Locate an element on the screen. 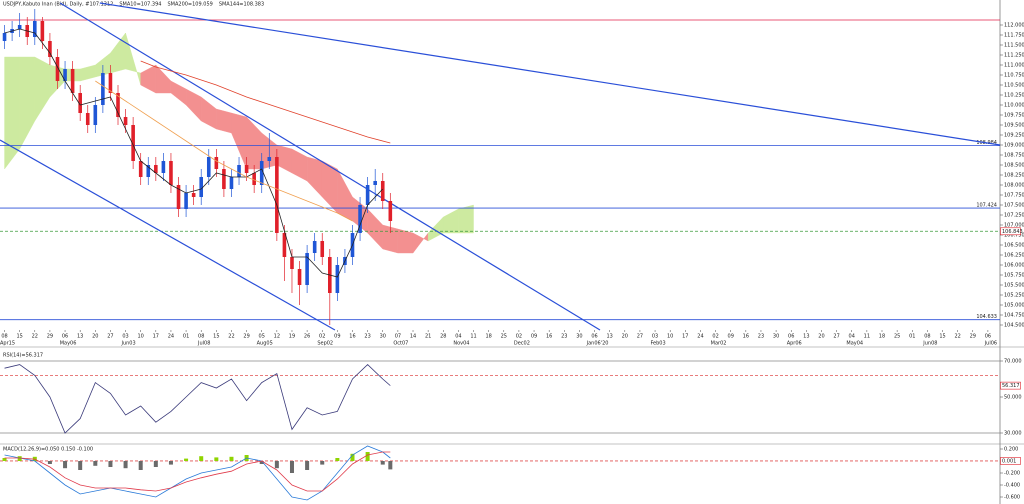 The image size is (1024, 504). y-tick-label: 110.250 is located at coordinates (1014, 96).